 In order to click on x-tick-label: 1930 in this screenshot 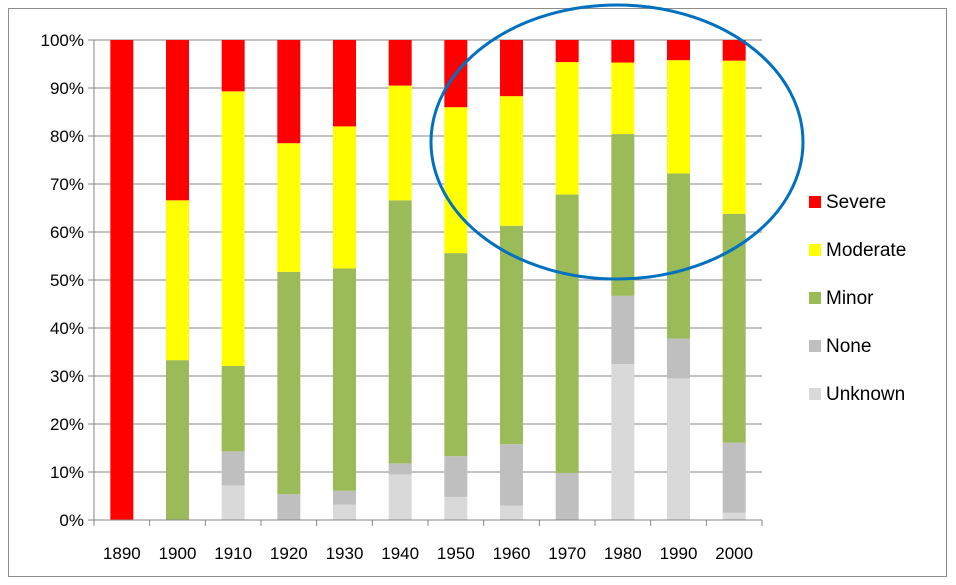, I will do `click(345, 553)`.